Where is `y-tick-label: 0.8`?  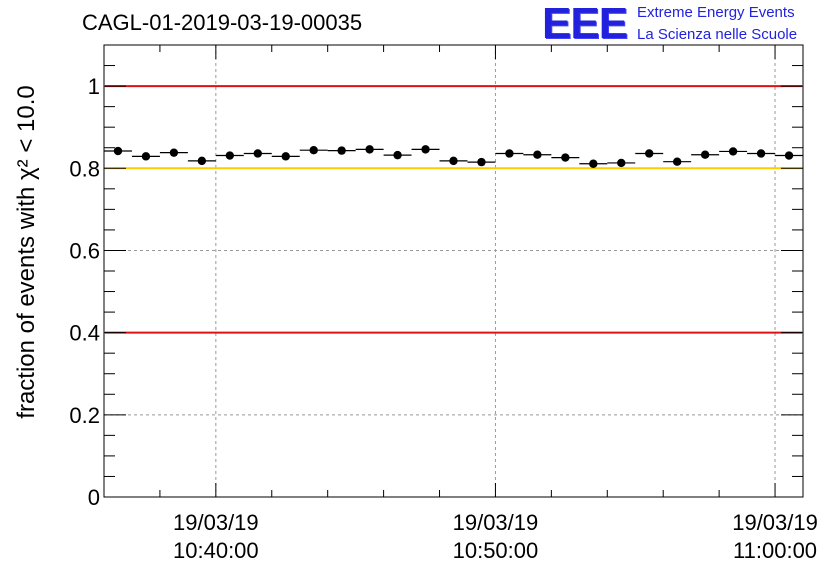
y-tick-label: 0.8 is located at coordinates (84, 168).